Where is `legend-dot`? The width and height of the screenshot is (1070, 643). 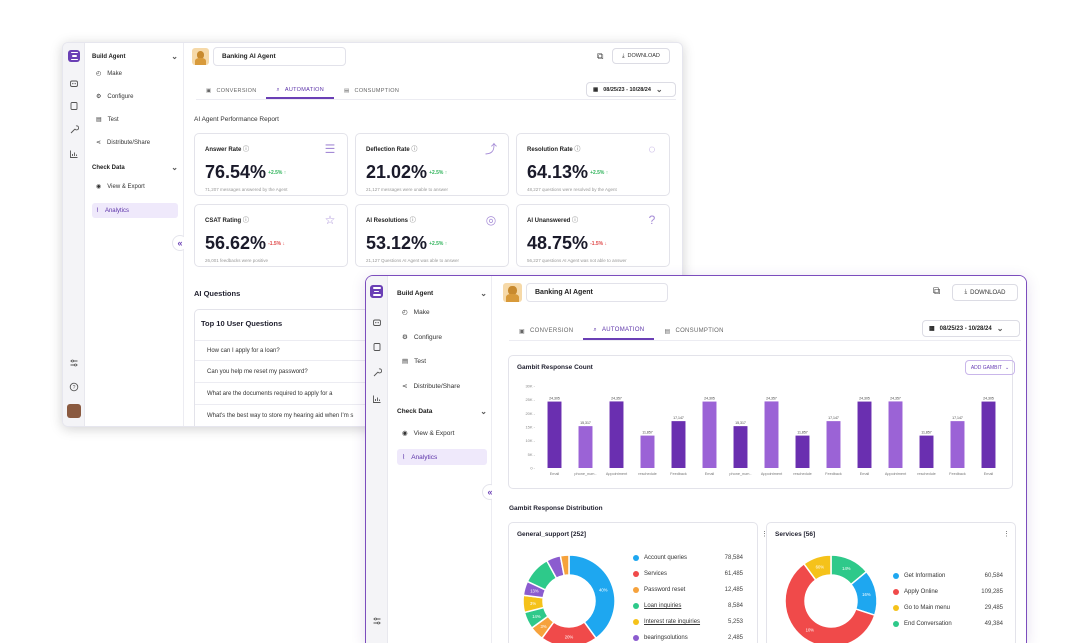 legend-dot is located at coordinates (896, 576).